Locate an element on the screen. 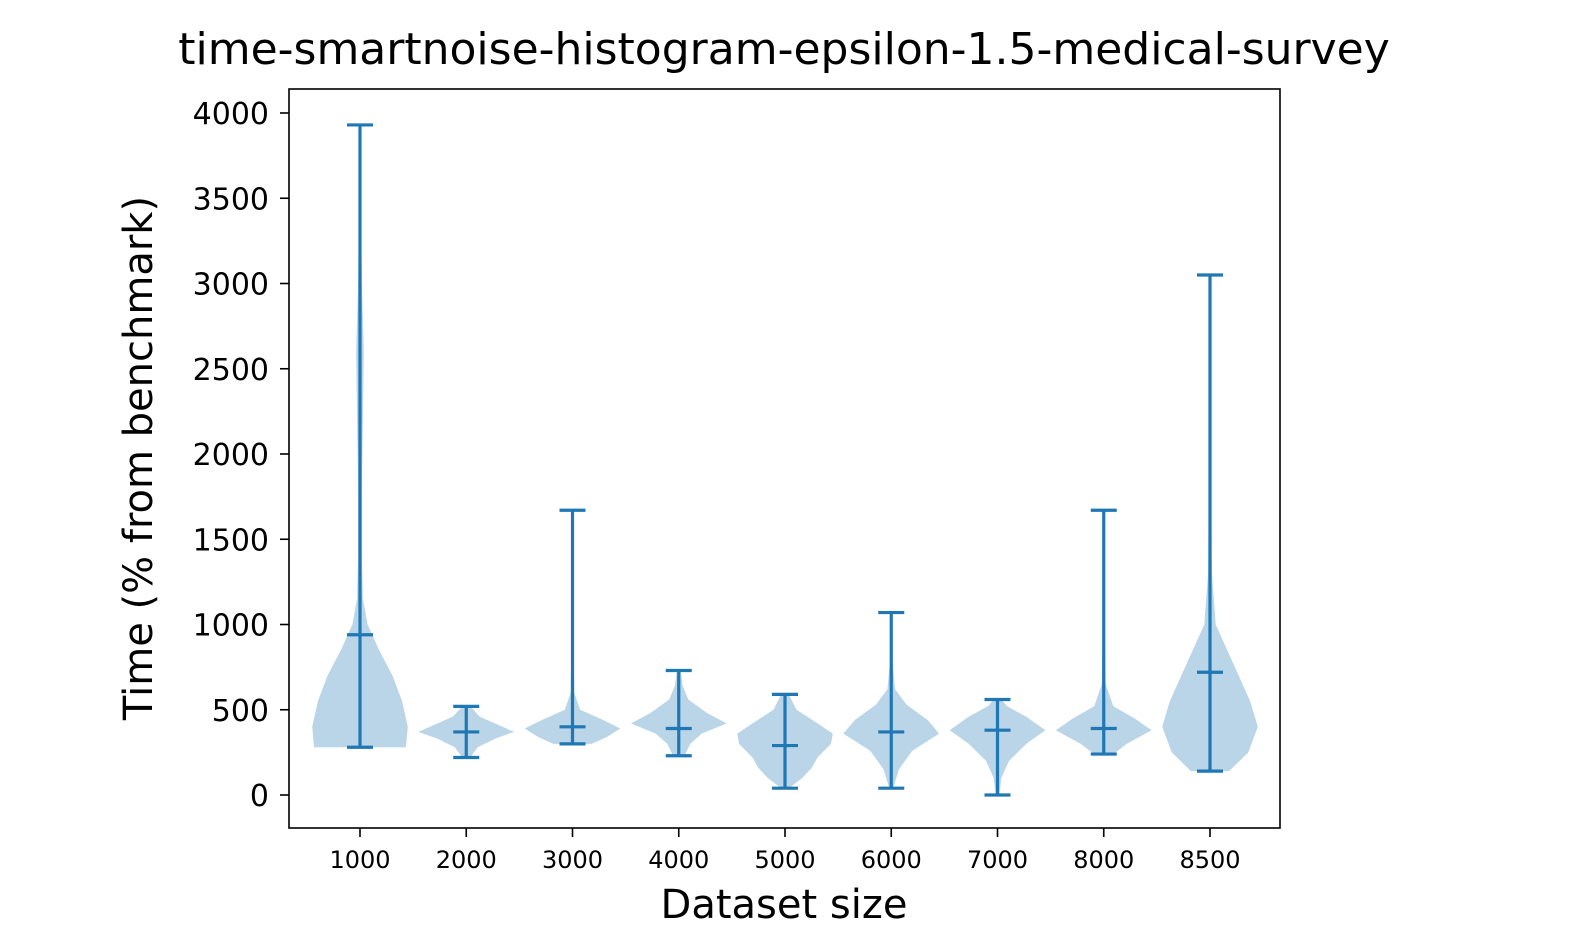 The height and width of the screenshot is (949, 1569). y-tick-label: 0 is located at coordinates (259, 796).